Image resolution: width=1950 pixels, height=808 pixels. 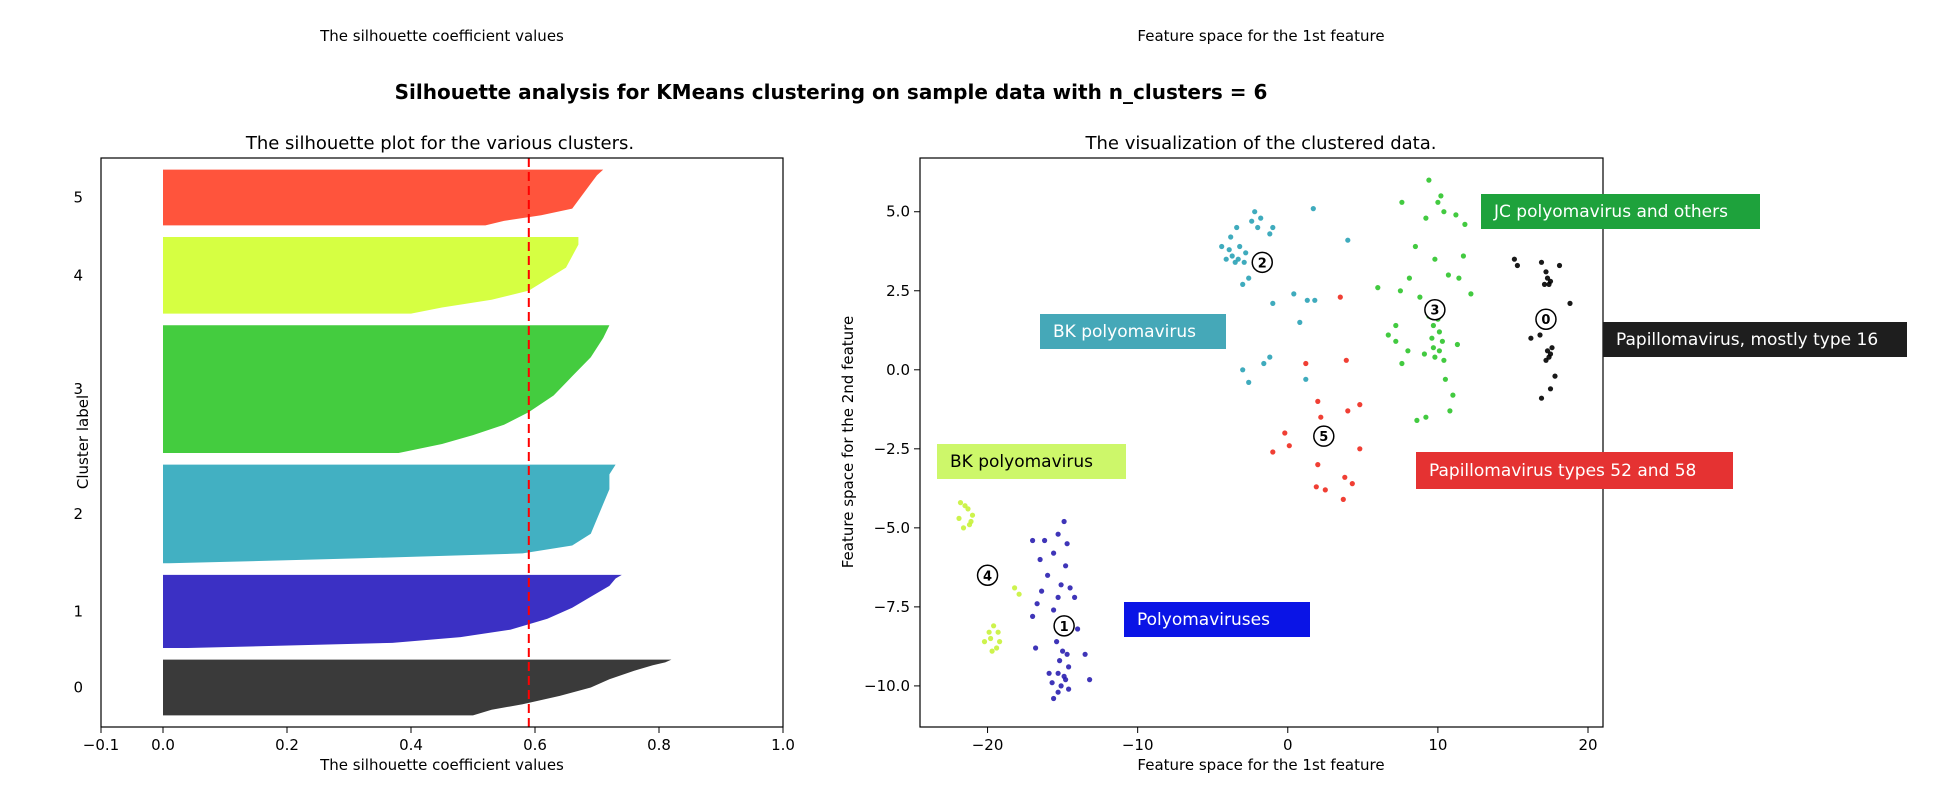 I want to click on annotation-jc-polyomavirus: JC polyomavirus and others, so click(x=1620, y=211).